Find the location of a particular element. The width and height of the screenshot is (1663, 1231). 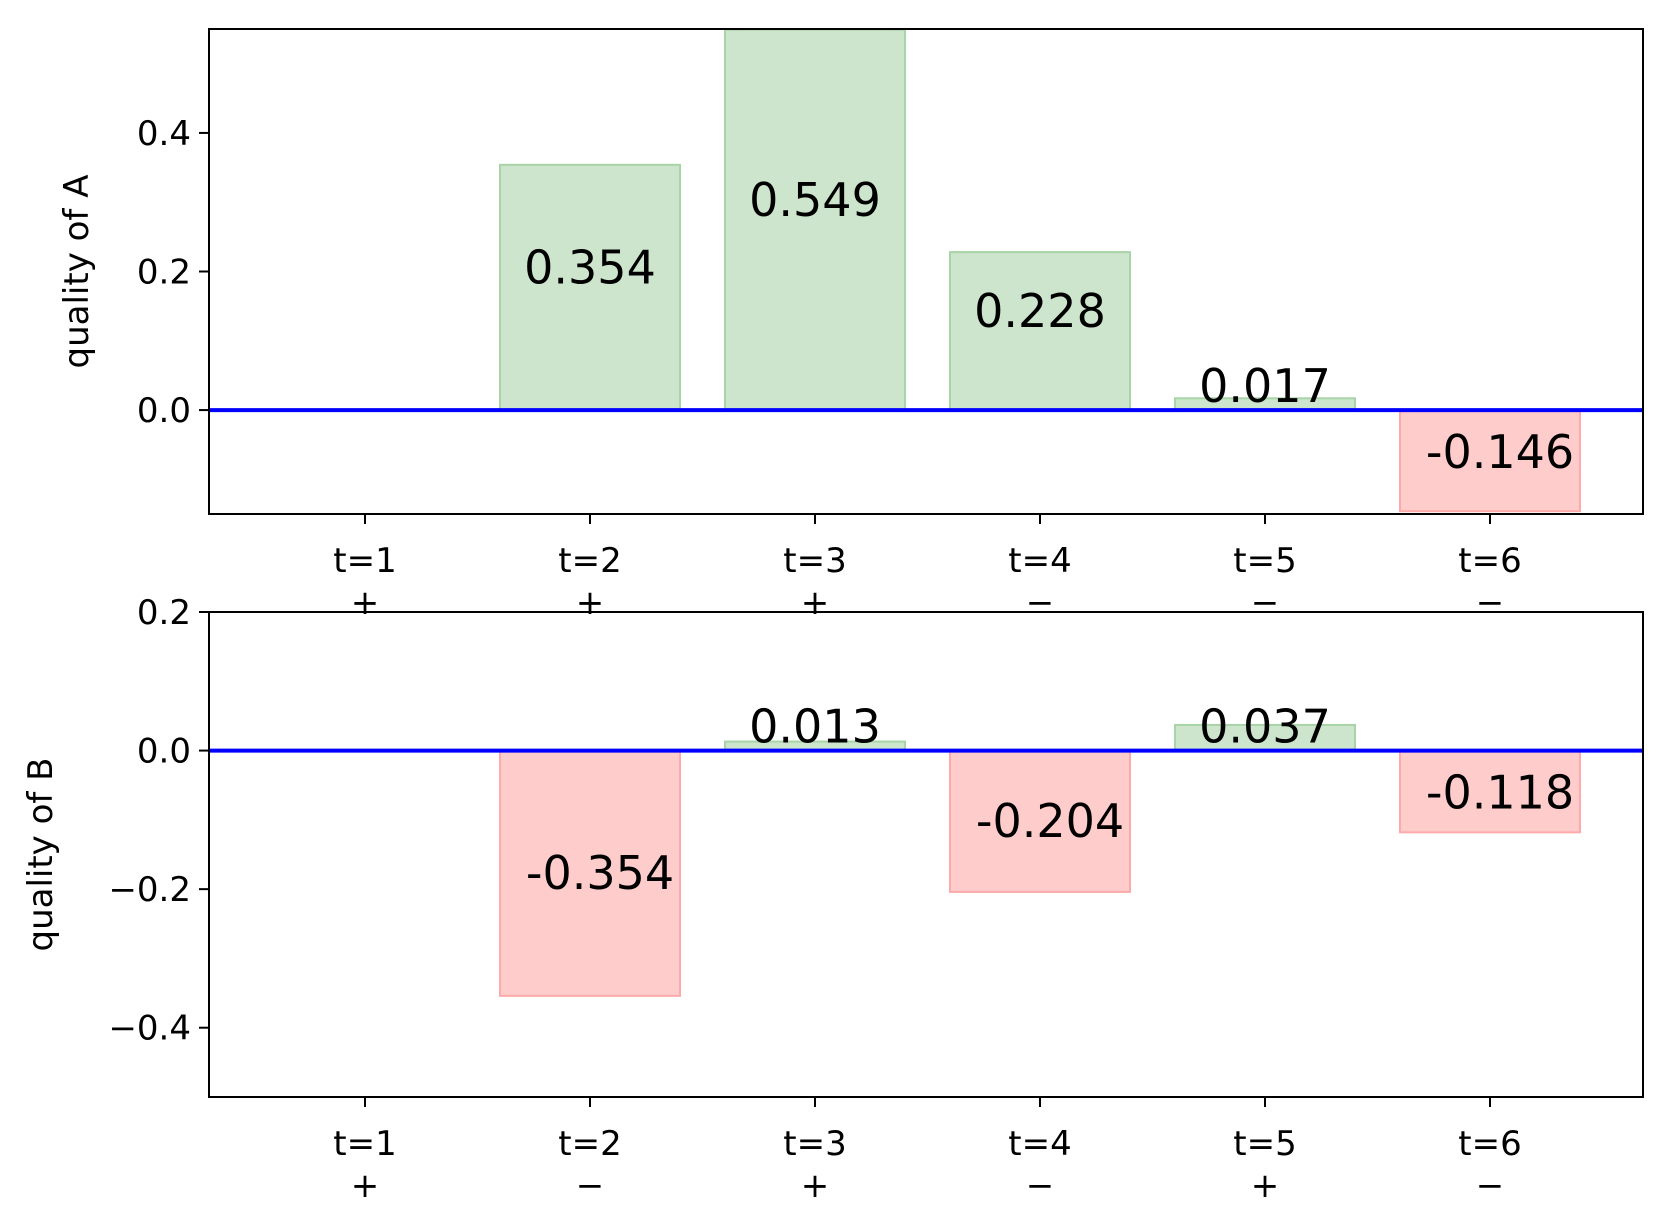

value-label-t=4: -0.204 is located at coordinates (1050, 821).